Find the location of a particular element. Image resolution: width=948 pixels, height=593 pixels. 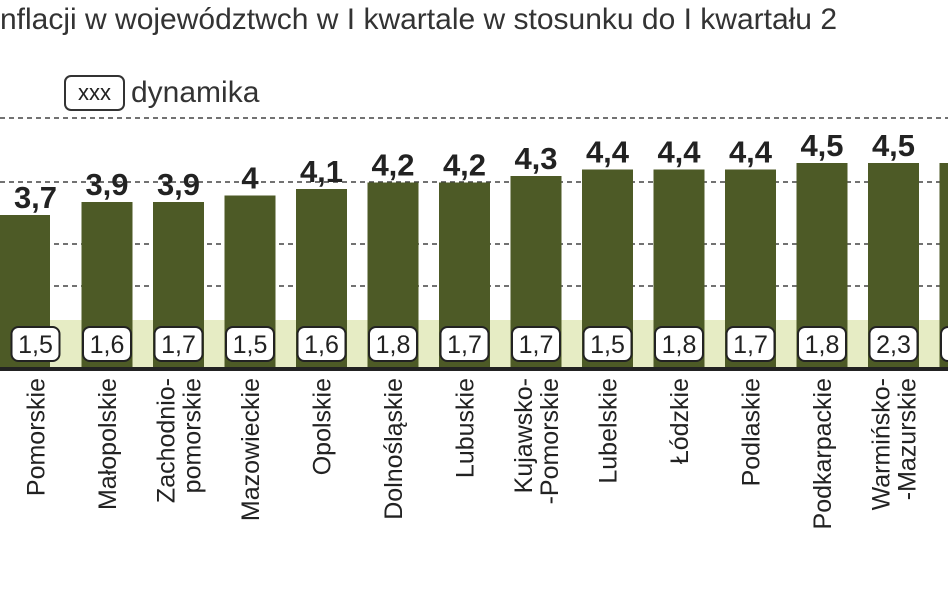

dynamics-label-7: 1,7 is located at coordinates (464, 345).